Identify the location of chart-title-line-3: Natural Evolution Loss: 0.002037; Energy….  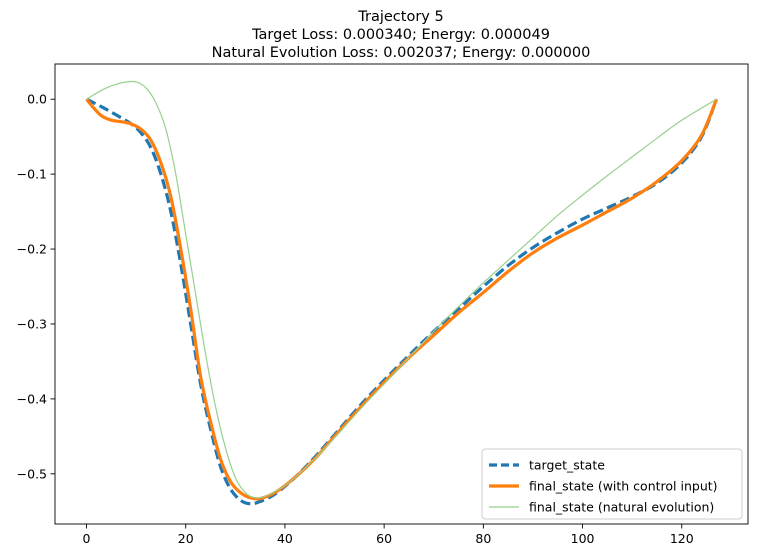
(401, 53).